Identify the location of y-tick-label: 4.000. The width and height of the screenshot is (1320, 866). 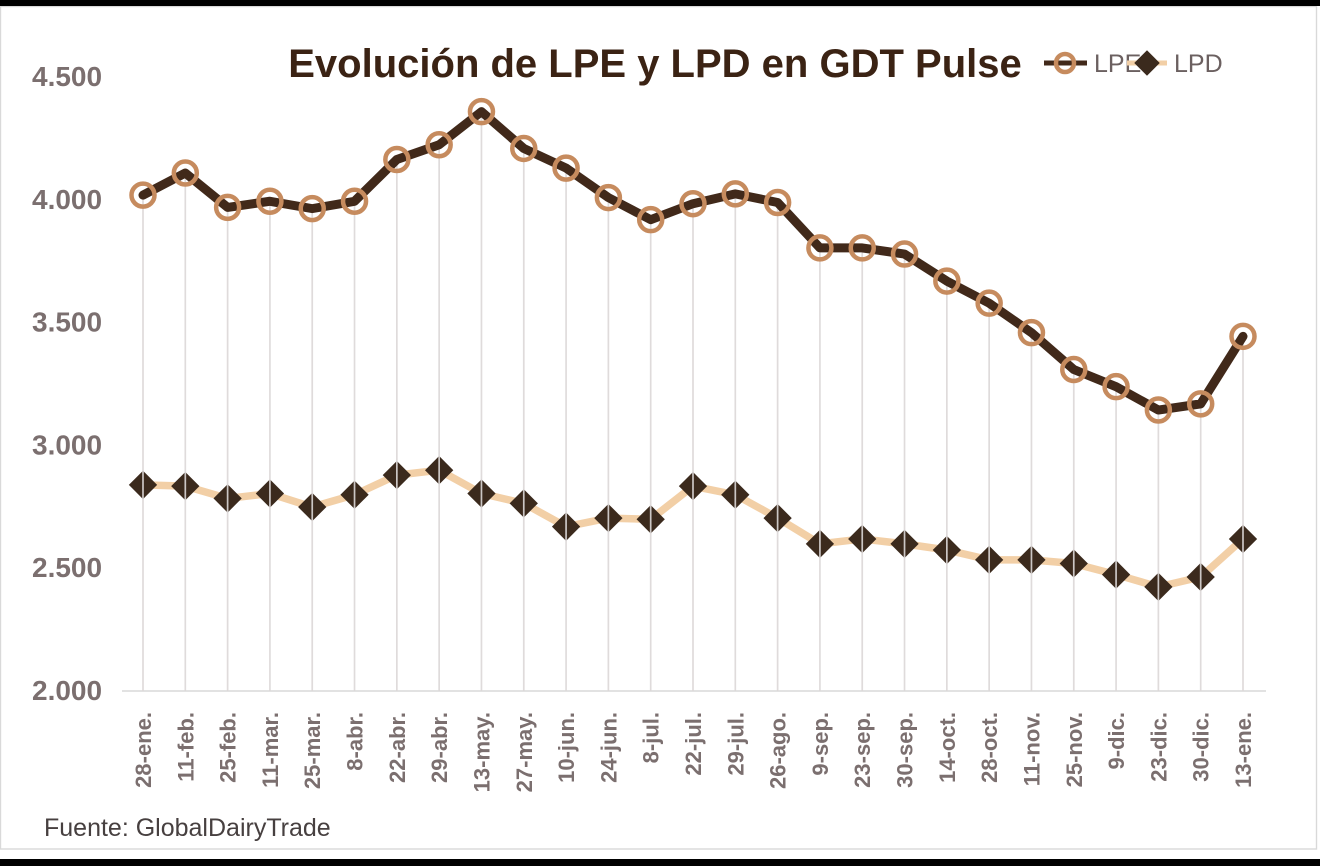
(67, 199).